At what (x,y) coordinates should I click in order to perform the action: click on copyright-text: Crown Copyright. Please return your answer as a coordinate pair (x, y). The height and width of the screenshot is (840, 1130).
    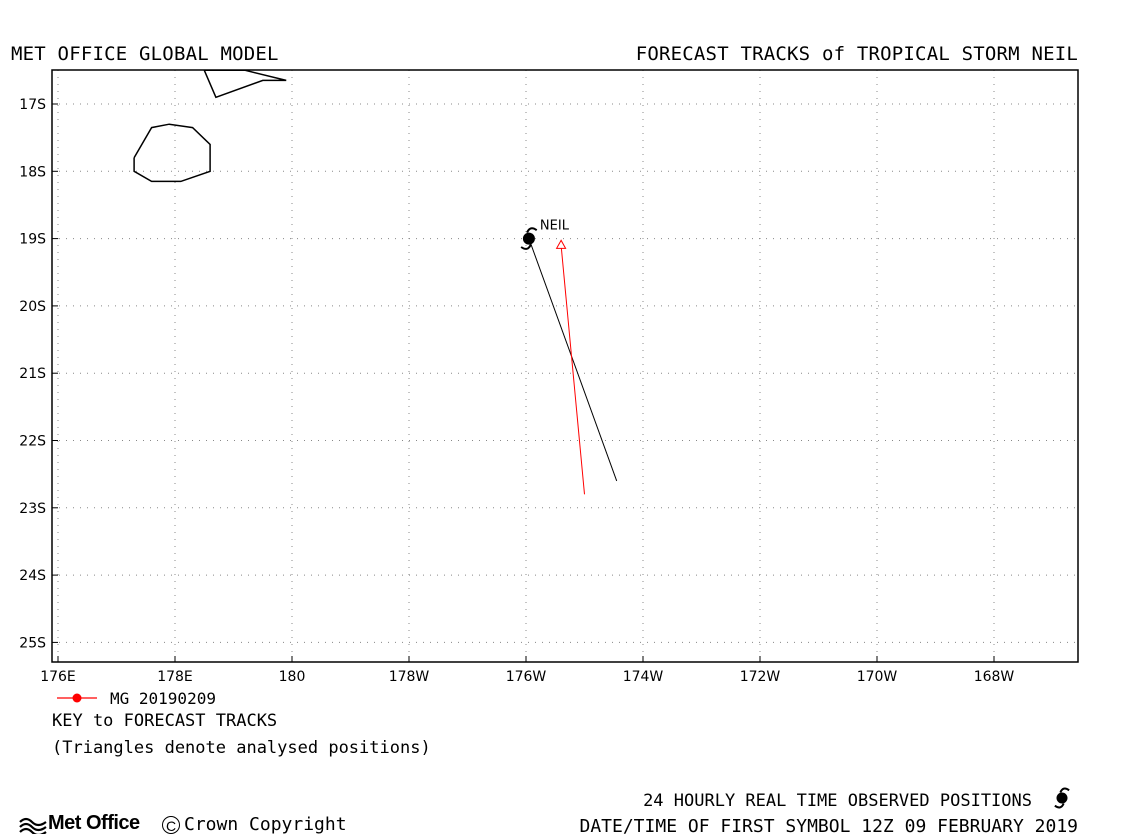
    Looking at the image, I should click on (265, 824).